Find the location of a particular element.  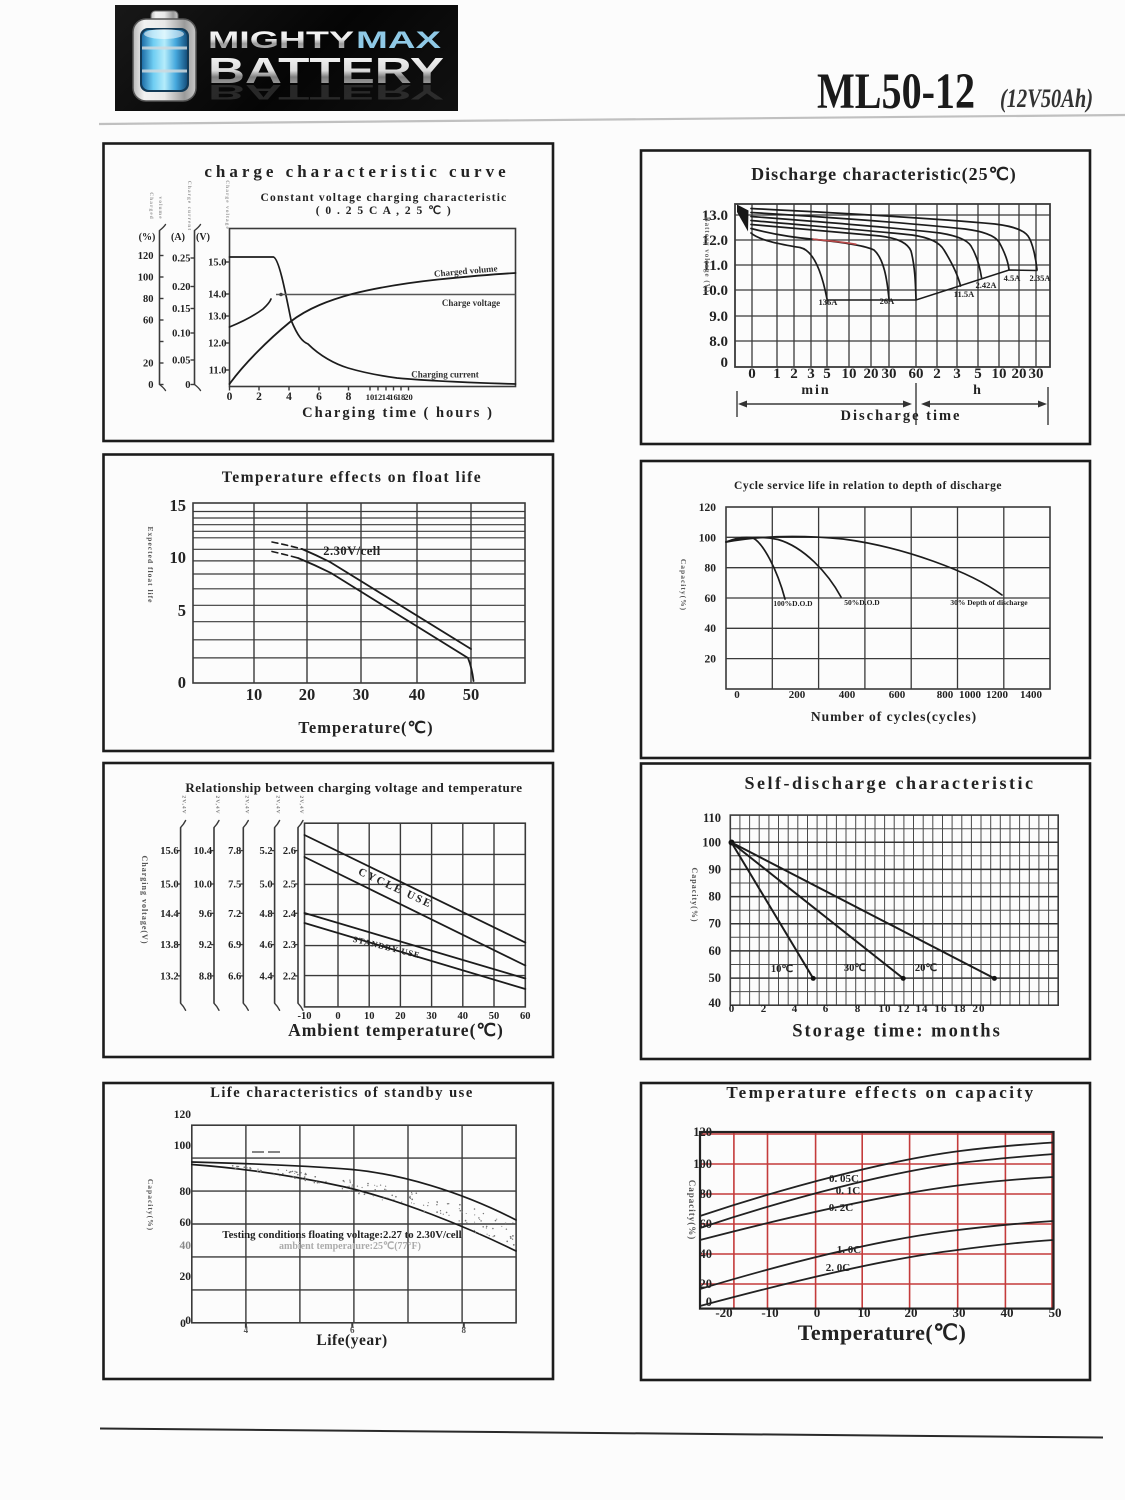

svg-text: 1 is located at coordinates (777, 374).